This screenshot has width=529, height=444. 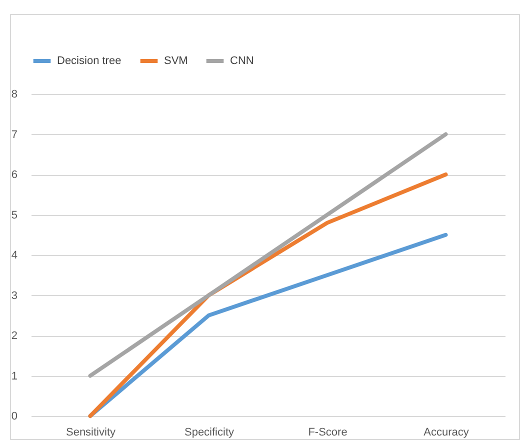 I want to click on legend-label: CNN, so click(x=242, y=61).